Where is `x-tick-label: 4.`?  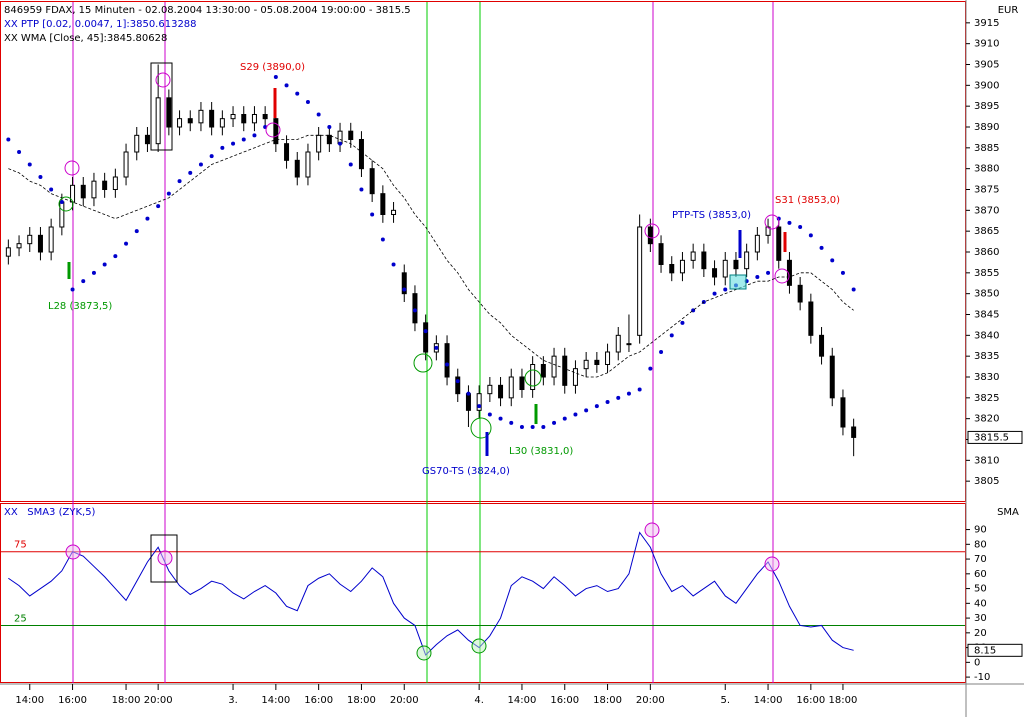 x-tick-label: 4. is located at coordinates (479, 700).